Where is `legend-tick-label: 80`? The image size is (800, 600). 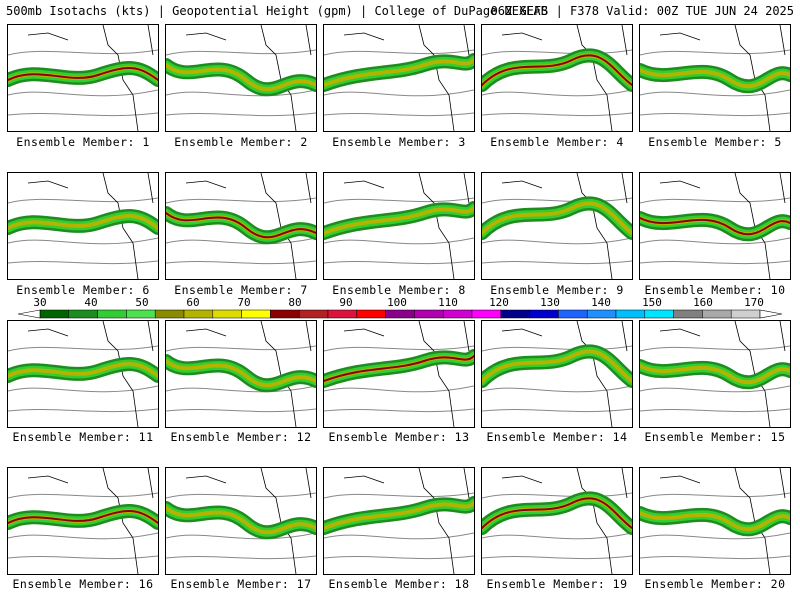
legend-tick-label: 80 is located at coordinates (295, 302).